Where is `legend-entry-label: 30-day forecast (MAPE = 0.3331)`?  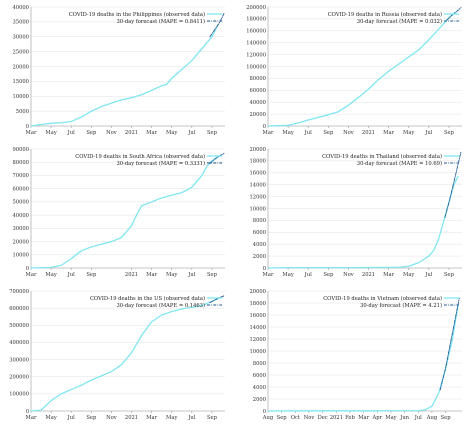
legend-entry-label: 30-day forecast (MAPE = 0.3331) is located at coordinates (160, 163).